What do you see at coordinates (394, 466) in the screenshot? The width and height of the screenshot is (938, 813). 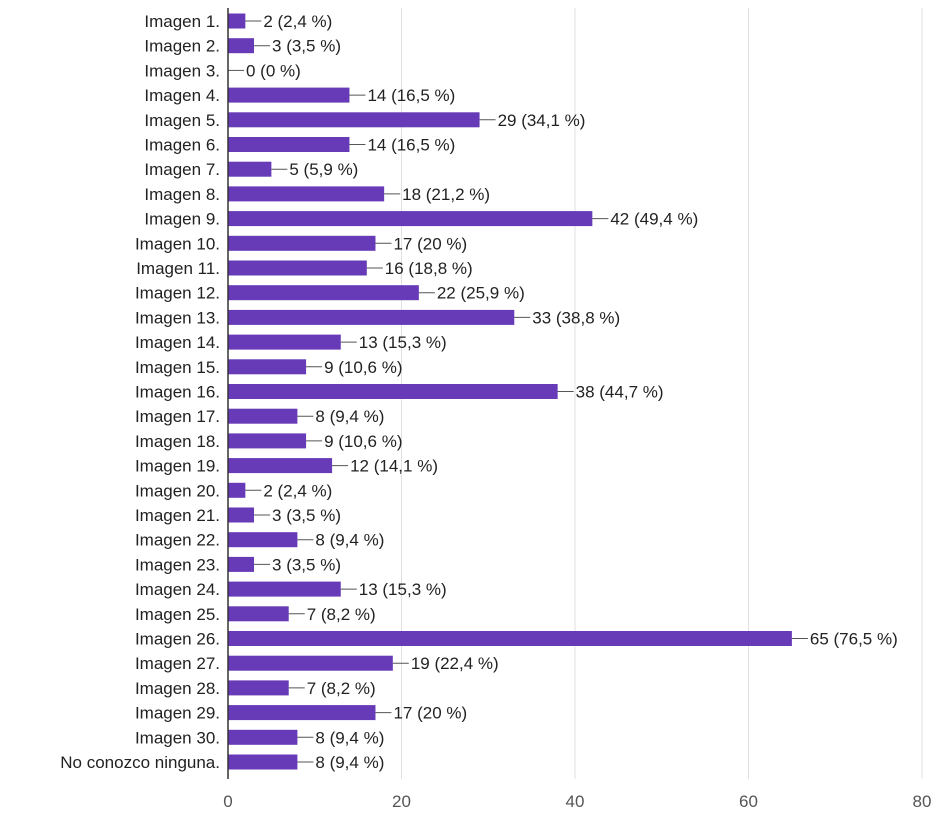 I see `data-label: 12 (14,1 %)` at bounding box center [394, 466].